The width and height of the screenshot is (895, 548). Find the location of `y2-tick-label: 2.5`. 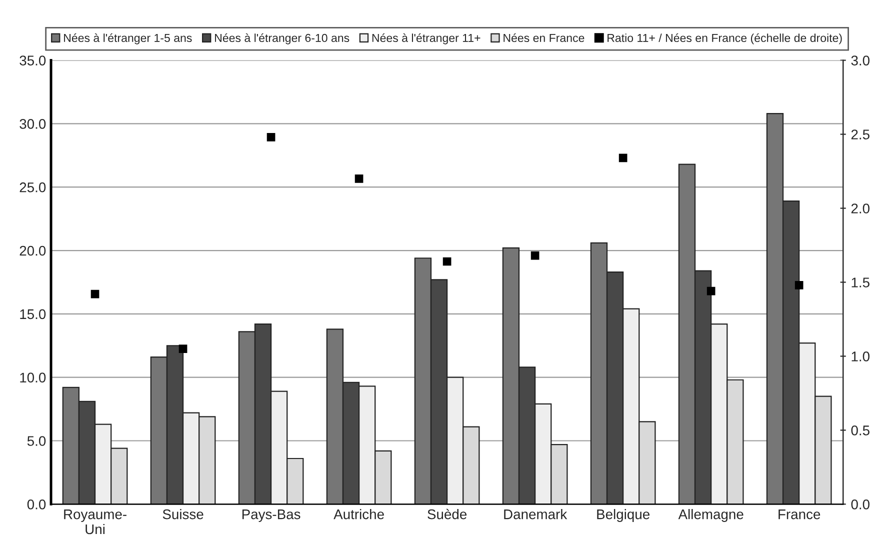

y2-tick-label: 2.5 is located at coordinates (860, 135).